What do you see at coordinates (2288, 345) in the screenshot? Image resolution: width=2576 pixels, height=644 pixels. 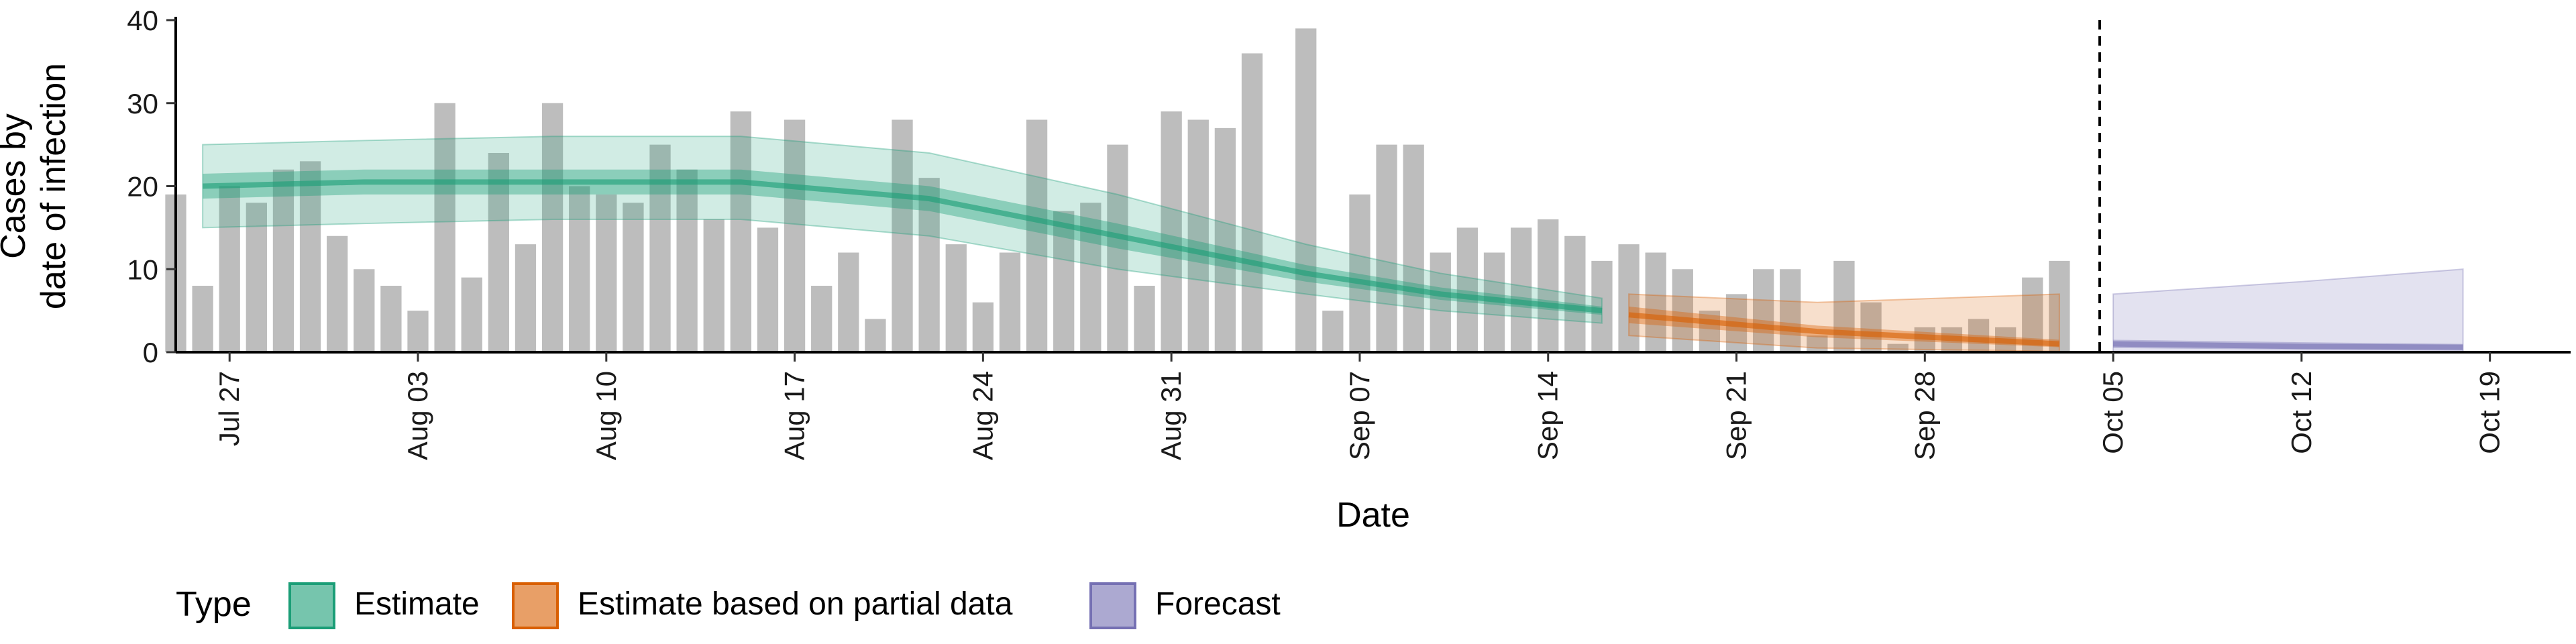 I see `median-line-forecast` at bounding box center [2288, 345].